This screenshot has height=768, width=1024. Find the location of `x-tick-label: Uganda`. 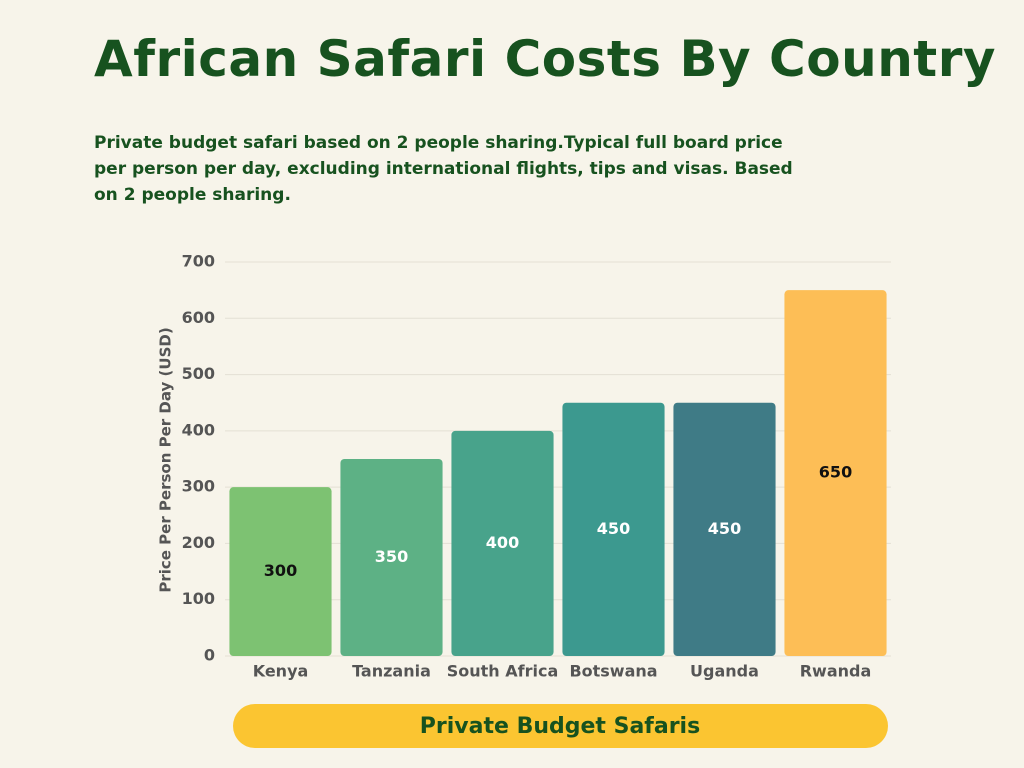

x-tick-label: Uganda is located at coordinates (724, 671).